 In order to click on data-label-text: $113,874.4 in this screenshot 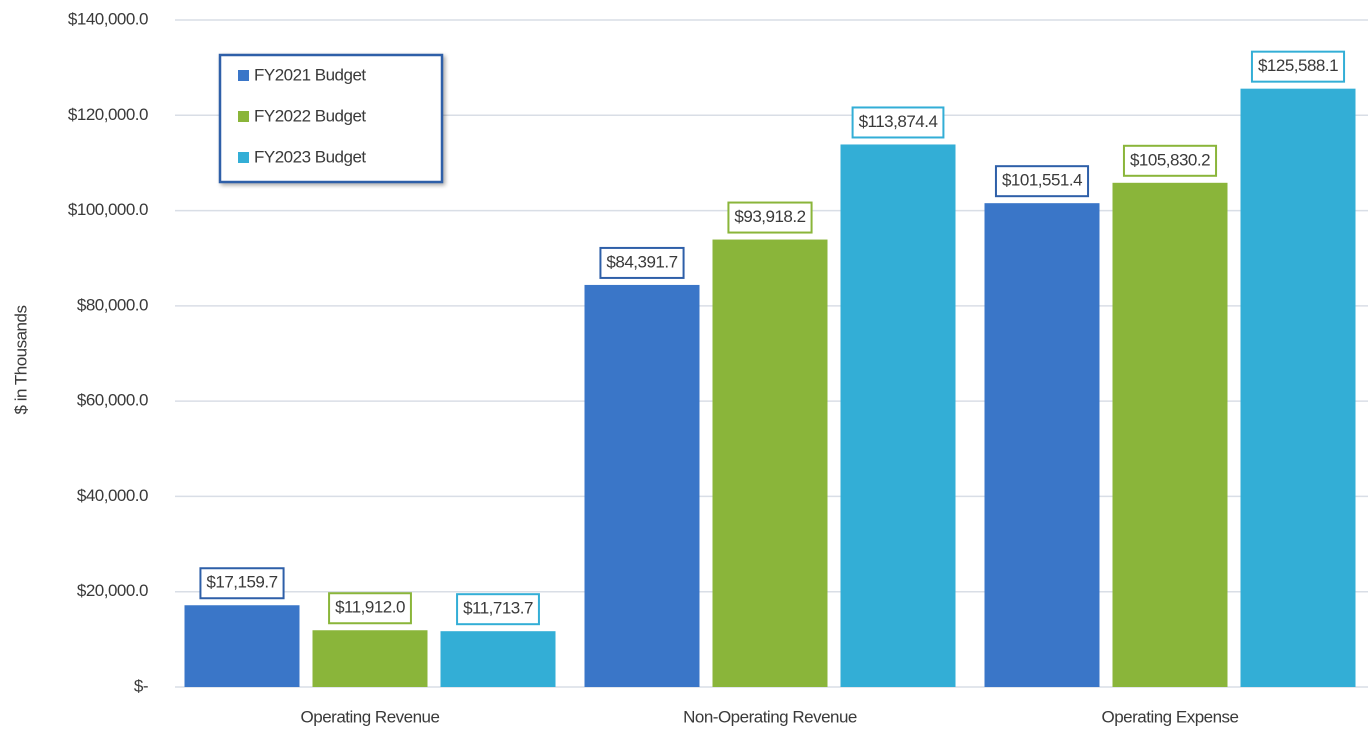, I will do `click(898, 121)`.